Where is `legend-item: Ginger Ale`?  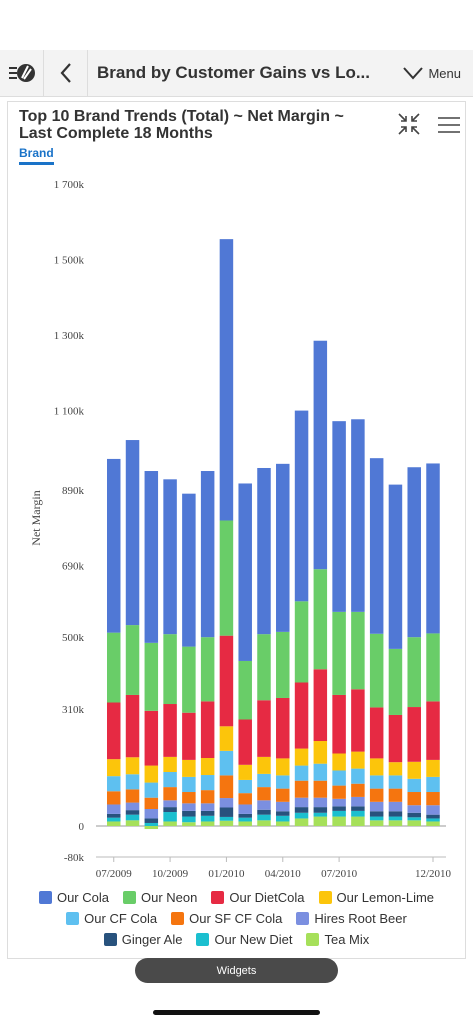
legend-item: Ginger Ale is located at coordinates (142, 939).